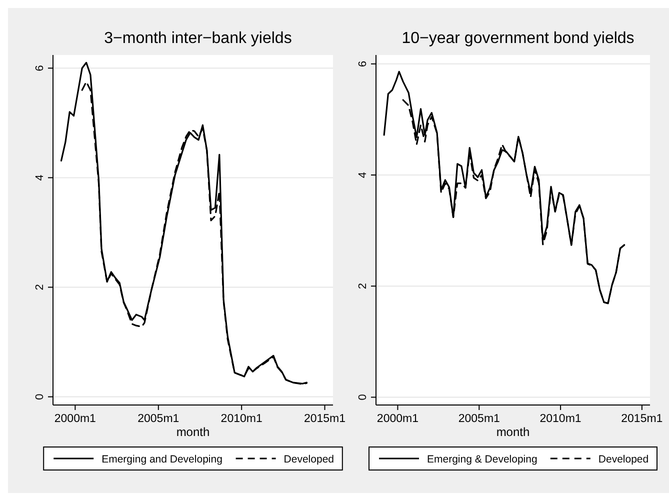 The image size is (669, 495). Describe the element at coordinates (482, 460) in the screenshot. I see `legend-label: Emerging & Developing` at that location.